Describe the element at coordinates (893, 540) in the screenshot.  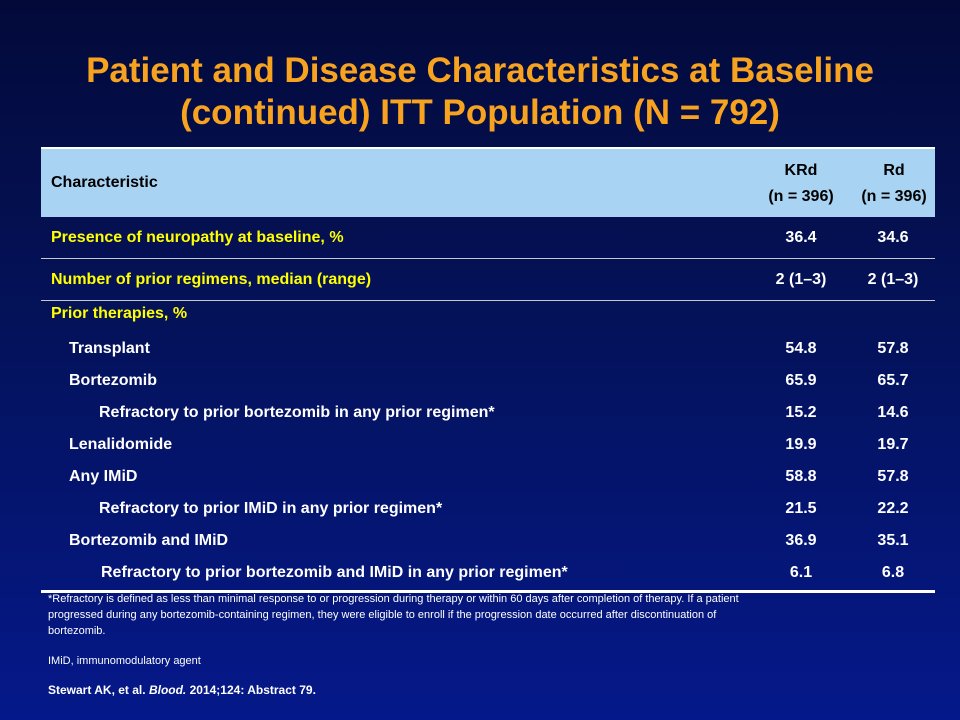
I see `rd-value: 35.1` at that location.